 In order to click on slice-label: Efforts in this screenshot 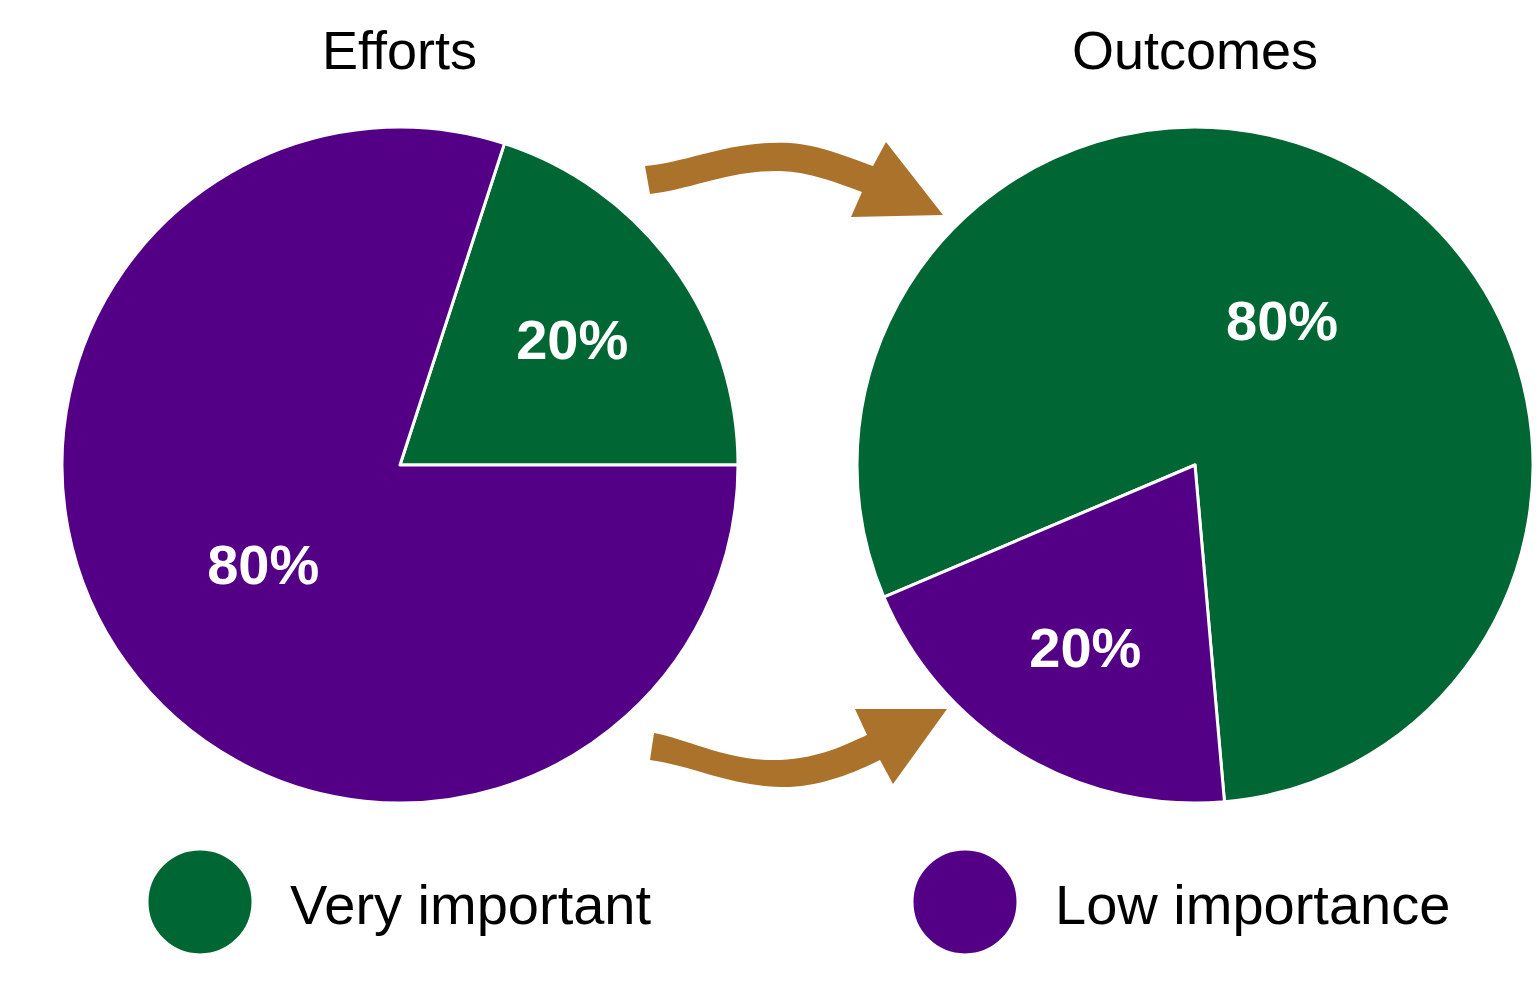, I will do `click(400, 50)`.